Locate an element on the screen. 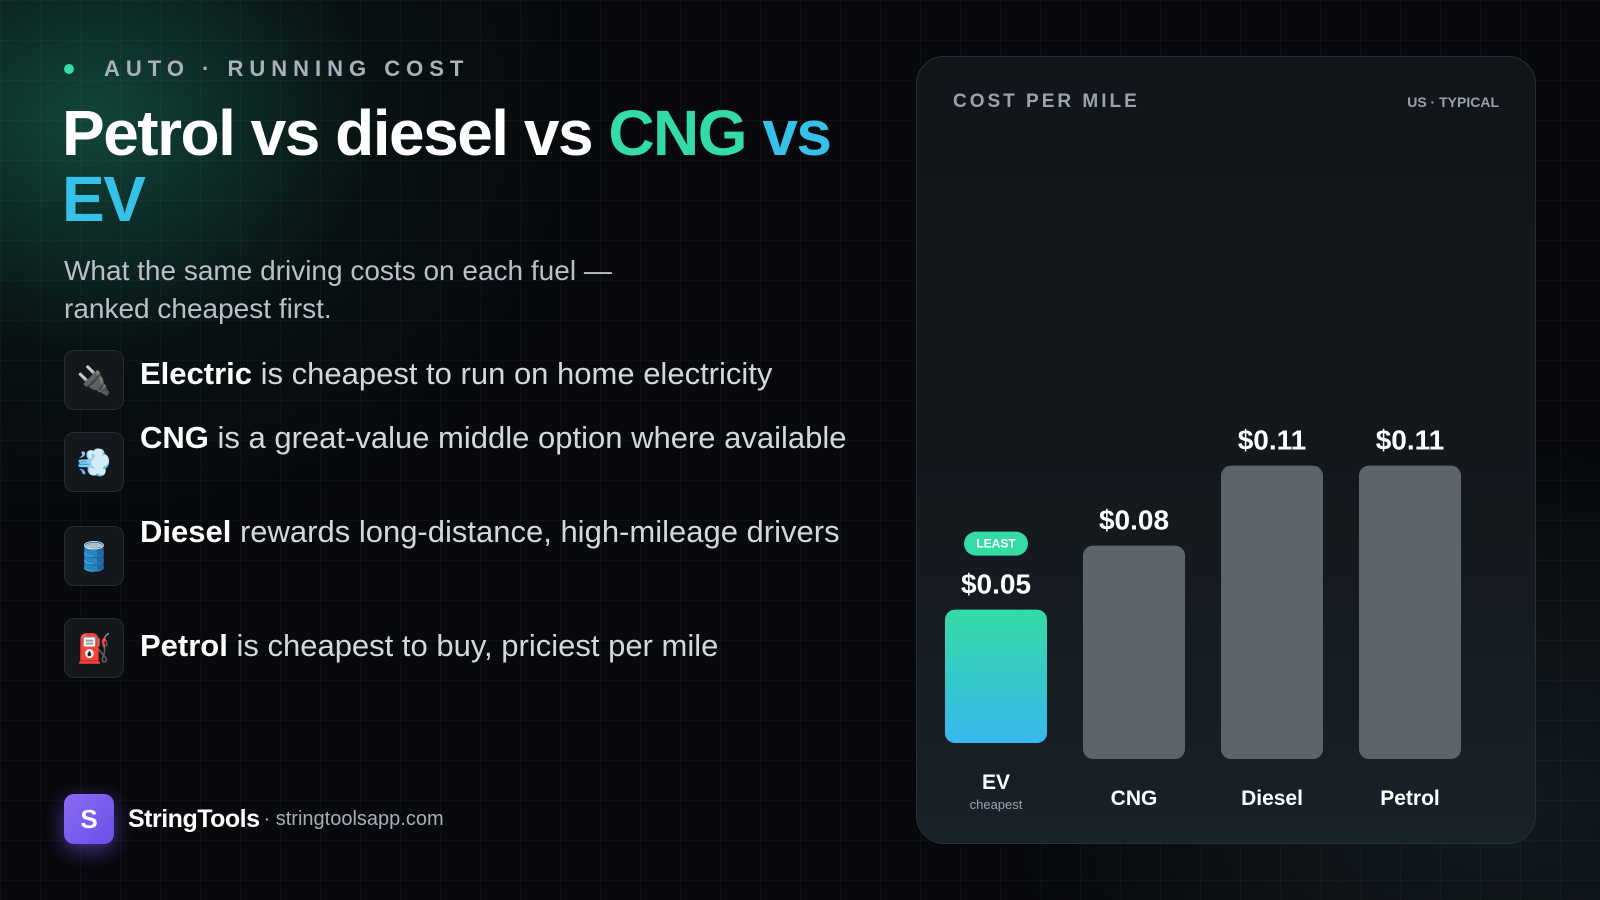 This screenshot has width=1600, height=900. title-part-vs: vs is located at coordinates (789, 133).